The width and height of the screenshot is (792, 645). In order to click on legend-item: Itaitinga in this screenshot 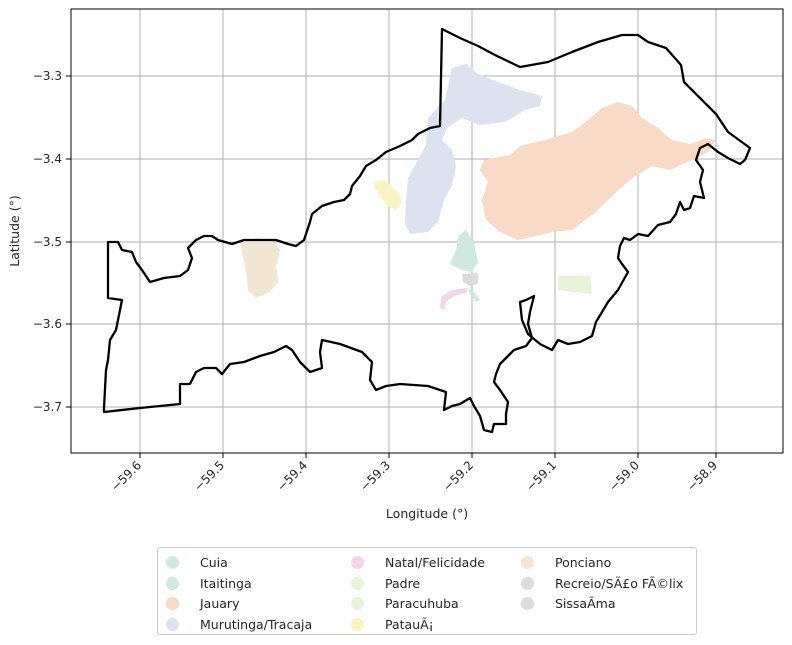, I will do `click(258, 583)`.